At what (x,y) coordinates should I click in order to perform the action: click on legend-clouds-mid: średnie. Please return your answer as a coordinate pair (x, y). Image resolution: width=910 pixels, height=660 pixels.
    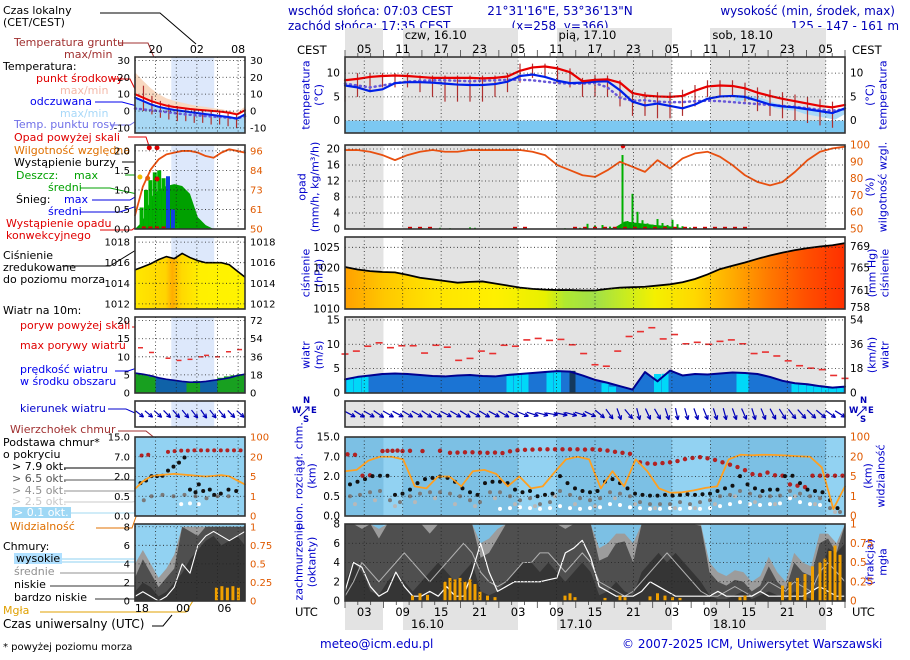
    Looking at the image, I should click on (34, 571).